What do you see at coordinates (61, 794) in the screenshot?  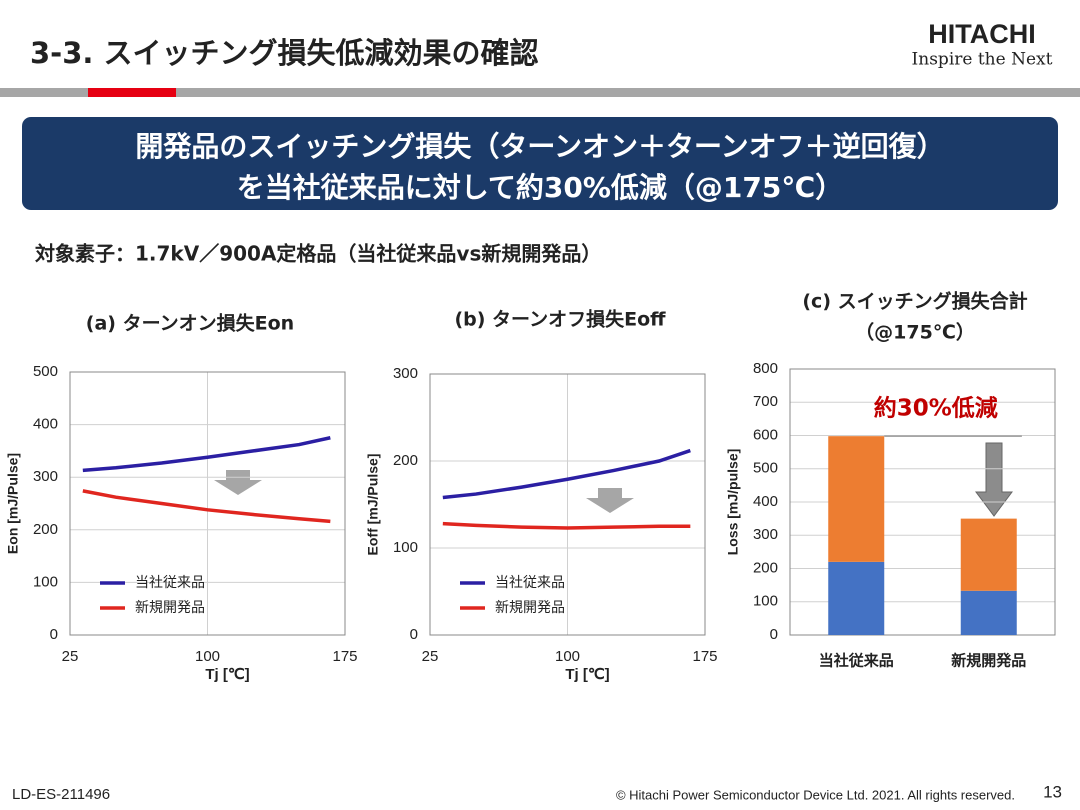 I see `doc-id: LD-ES-211496` at bounding box center [61, 794].